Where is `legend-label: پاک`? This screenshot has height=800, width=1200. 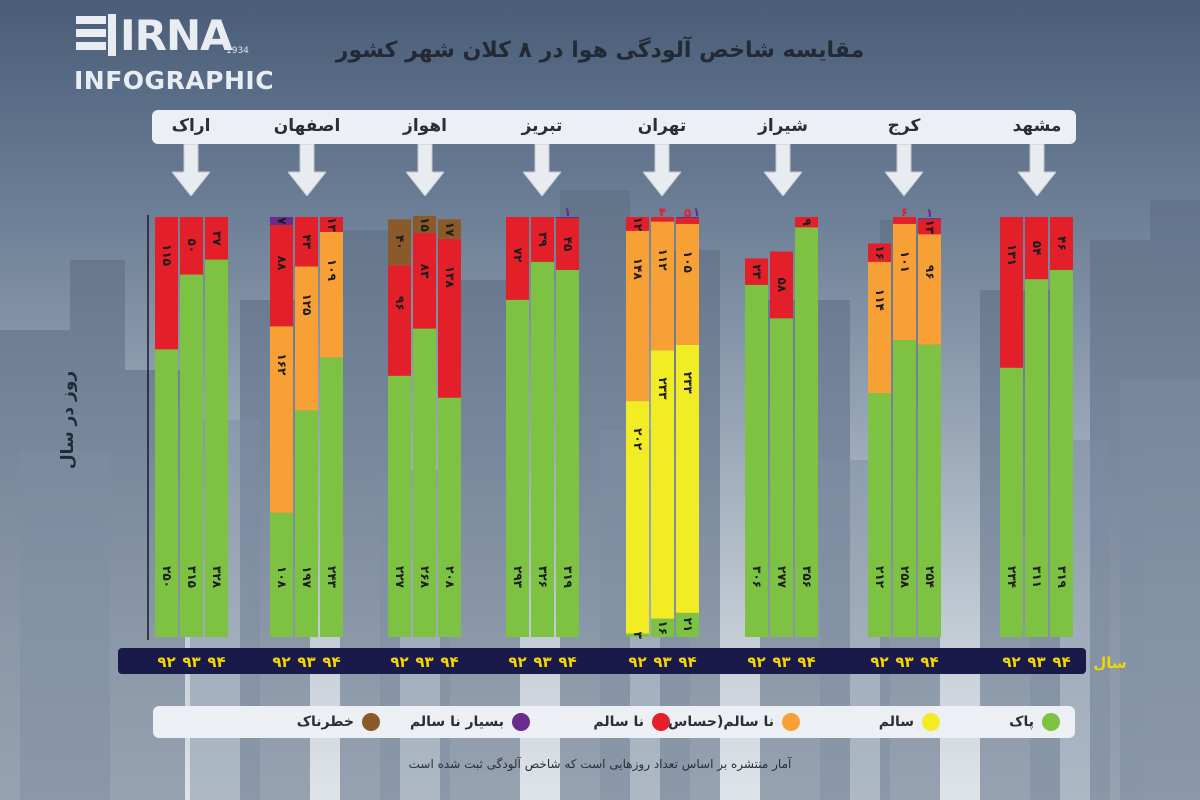
legend-label: پاک is located at coordinates (1021, 722).